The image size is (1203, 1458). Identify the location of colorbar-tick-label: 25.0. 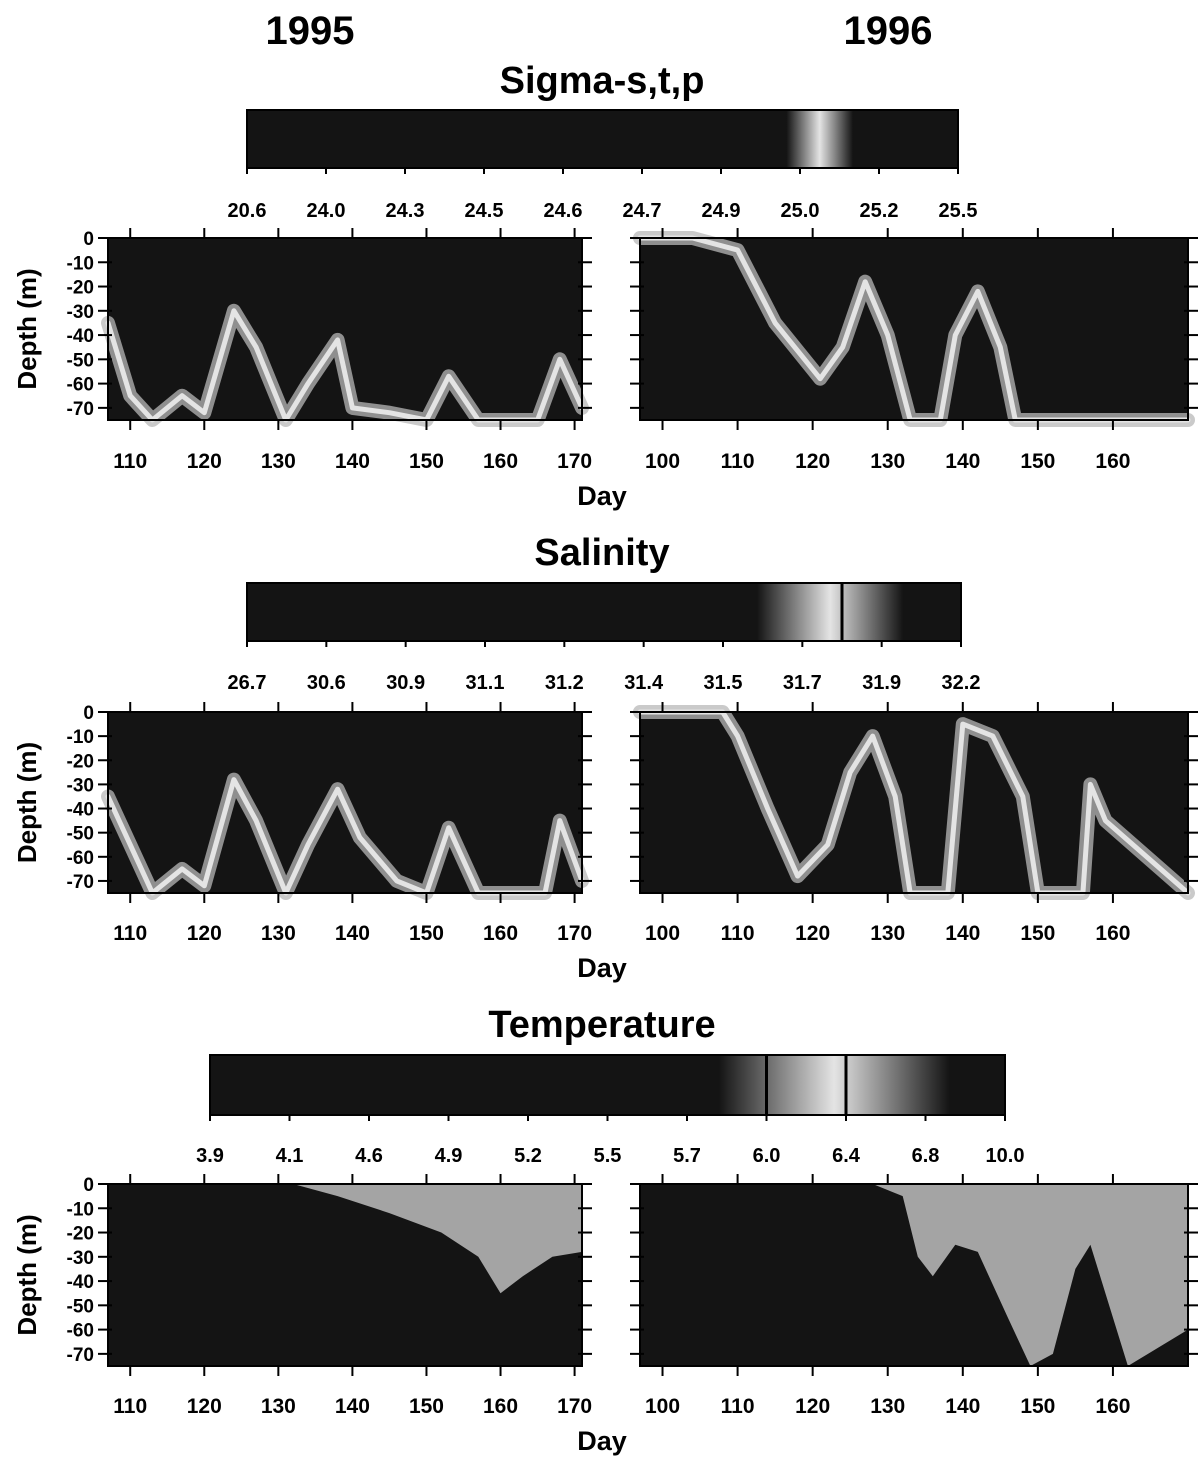
(800, 211).